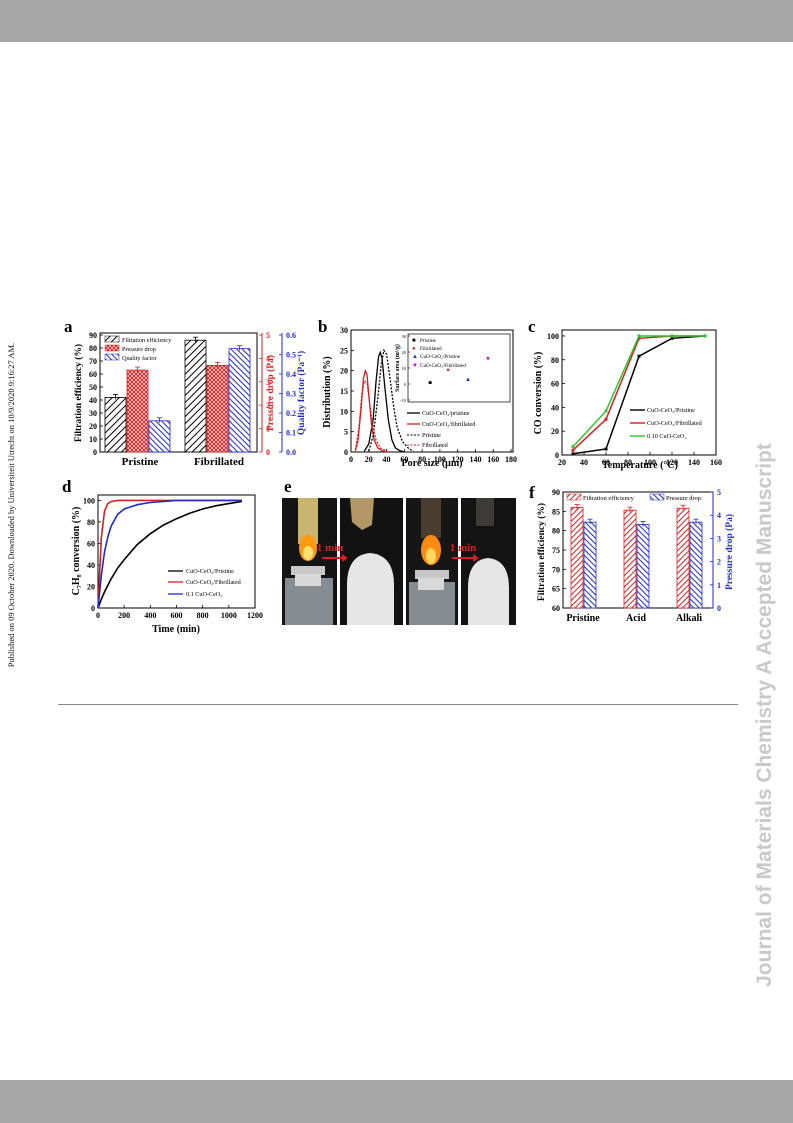 The height and width of the screenshot is (1123, 793). What do you see at coordinates (309, 561) in the screenshot?
I see `photo-flame-pristine` at bounding box center [309, 561].